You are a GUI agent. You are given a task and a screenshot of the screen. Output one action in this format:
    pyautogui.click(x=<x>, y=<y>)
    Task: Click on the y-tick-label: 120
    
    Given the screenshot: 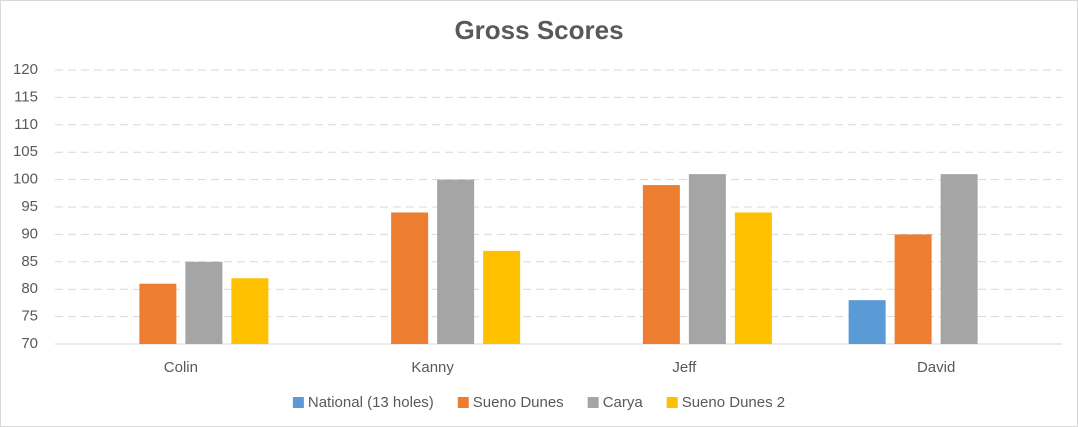 What is the action you would take?
    pyautogui.click(x=25, y=69)
    